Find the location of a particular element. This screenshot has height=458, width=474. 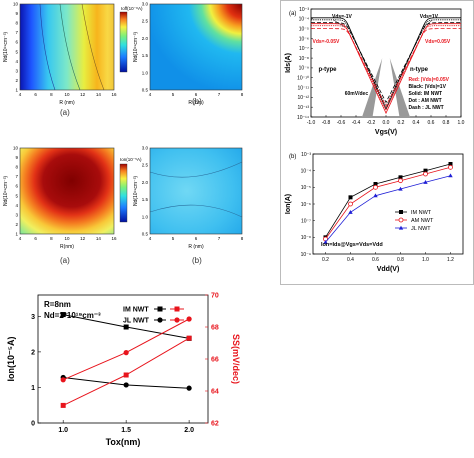

annotation: Black: |Vds|=1V is located at coordinates (428, 87).